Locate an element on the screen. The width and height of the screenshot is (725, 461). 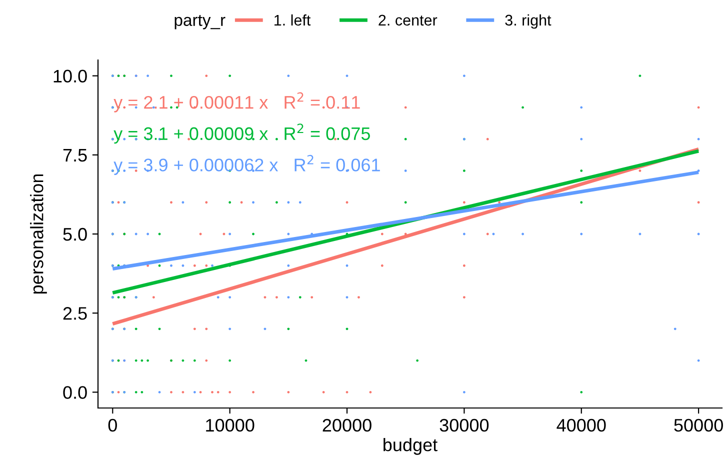
x-axis-title: budget is located at coordinates (411, 446).